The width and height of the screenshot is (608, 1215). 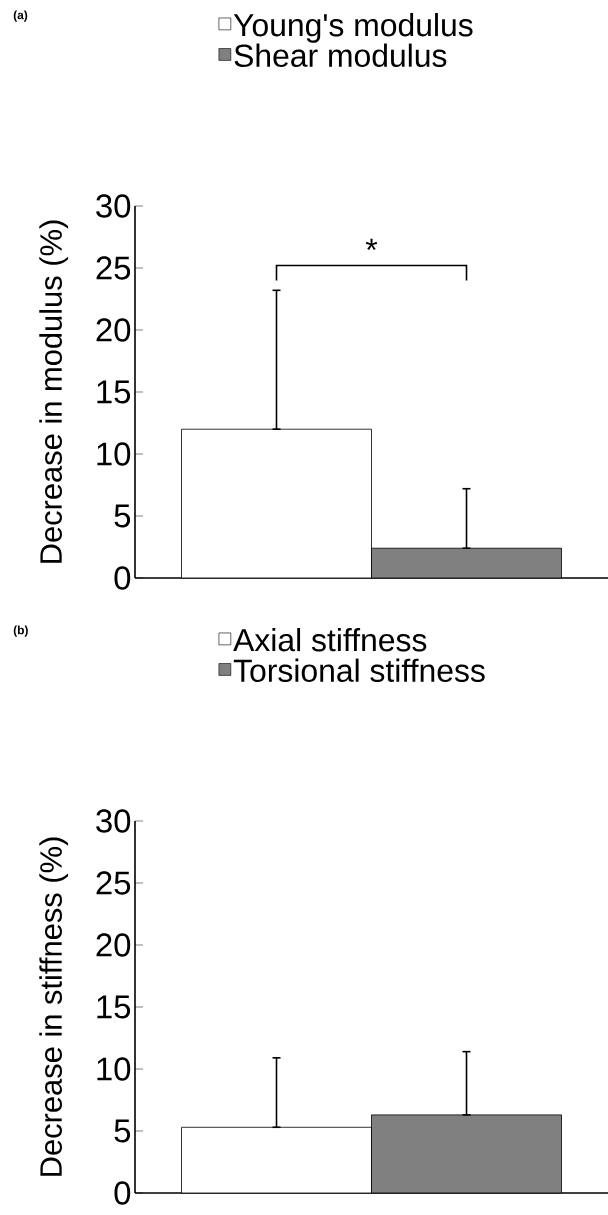 I want to click on y-axis-title: Decrease in stiffness (%), so click(x=54, y=1006).